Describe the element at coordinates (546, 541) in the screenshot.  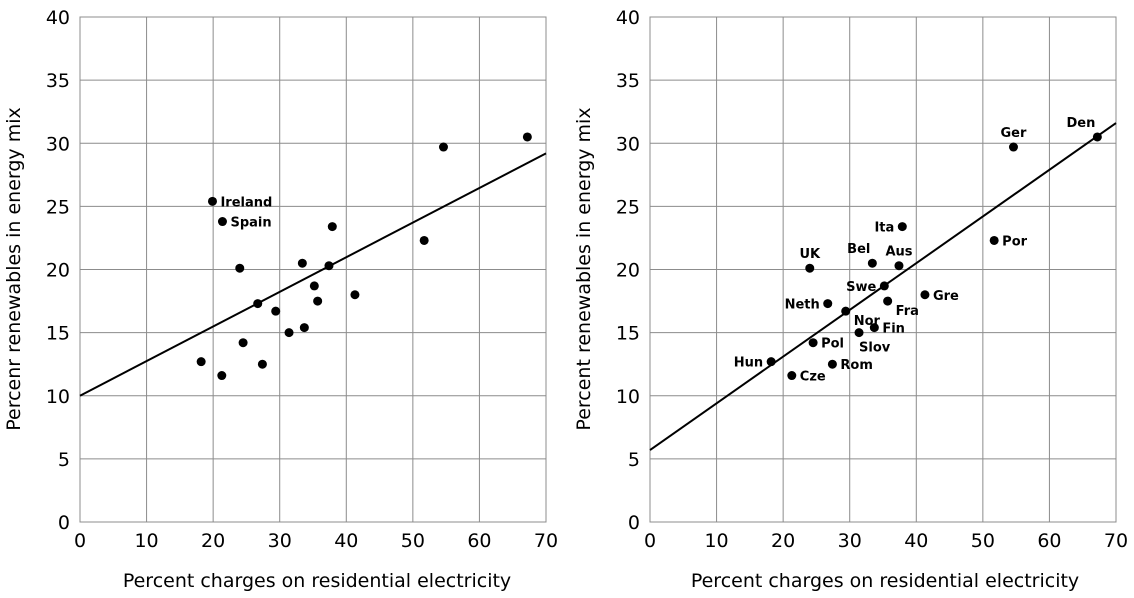
I see `left-x-tick-label: 70` at that location.